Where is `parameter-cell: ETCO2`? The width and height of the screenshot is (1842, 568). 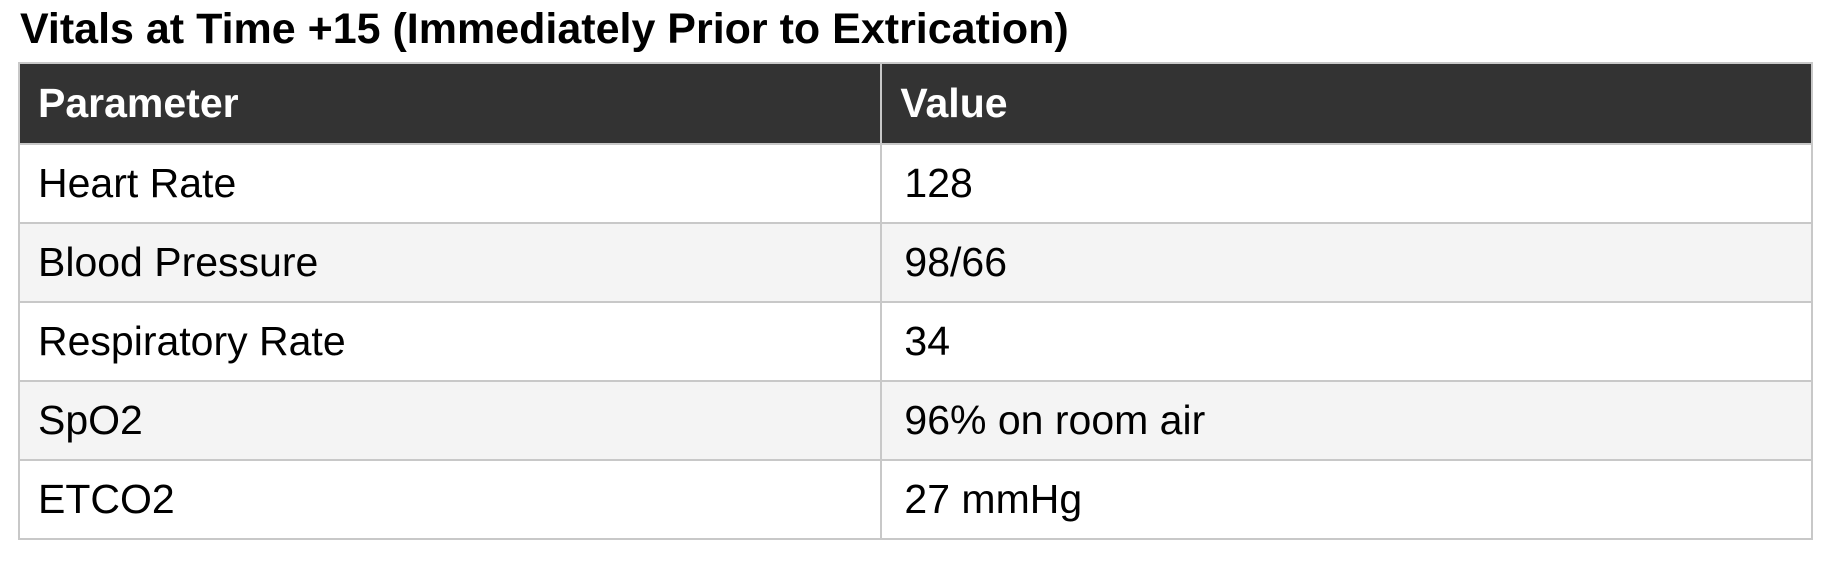 parameter-cell: ETCO2 is located at coordinates (450, 499).